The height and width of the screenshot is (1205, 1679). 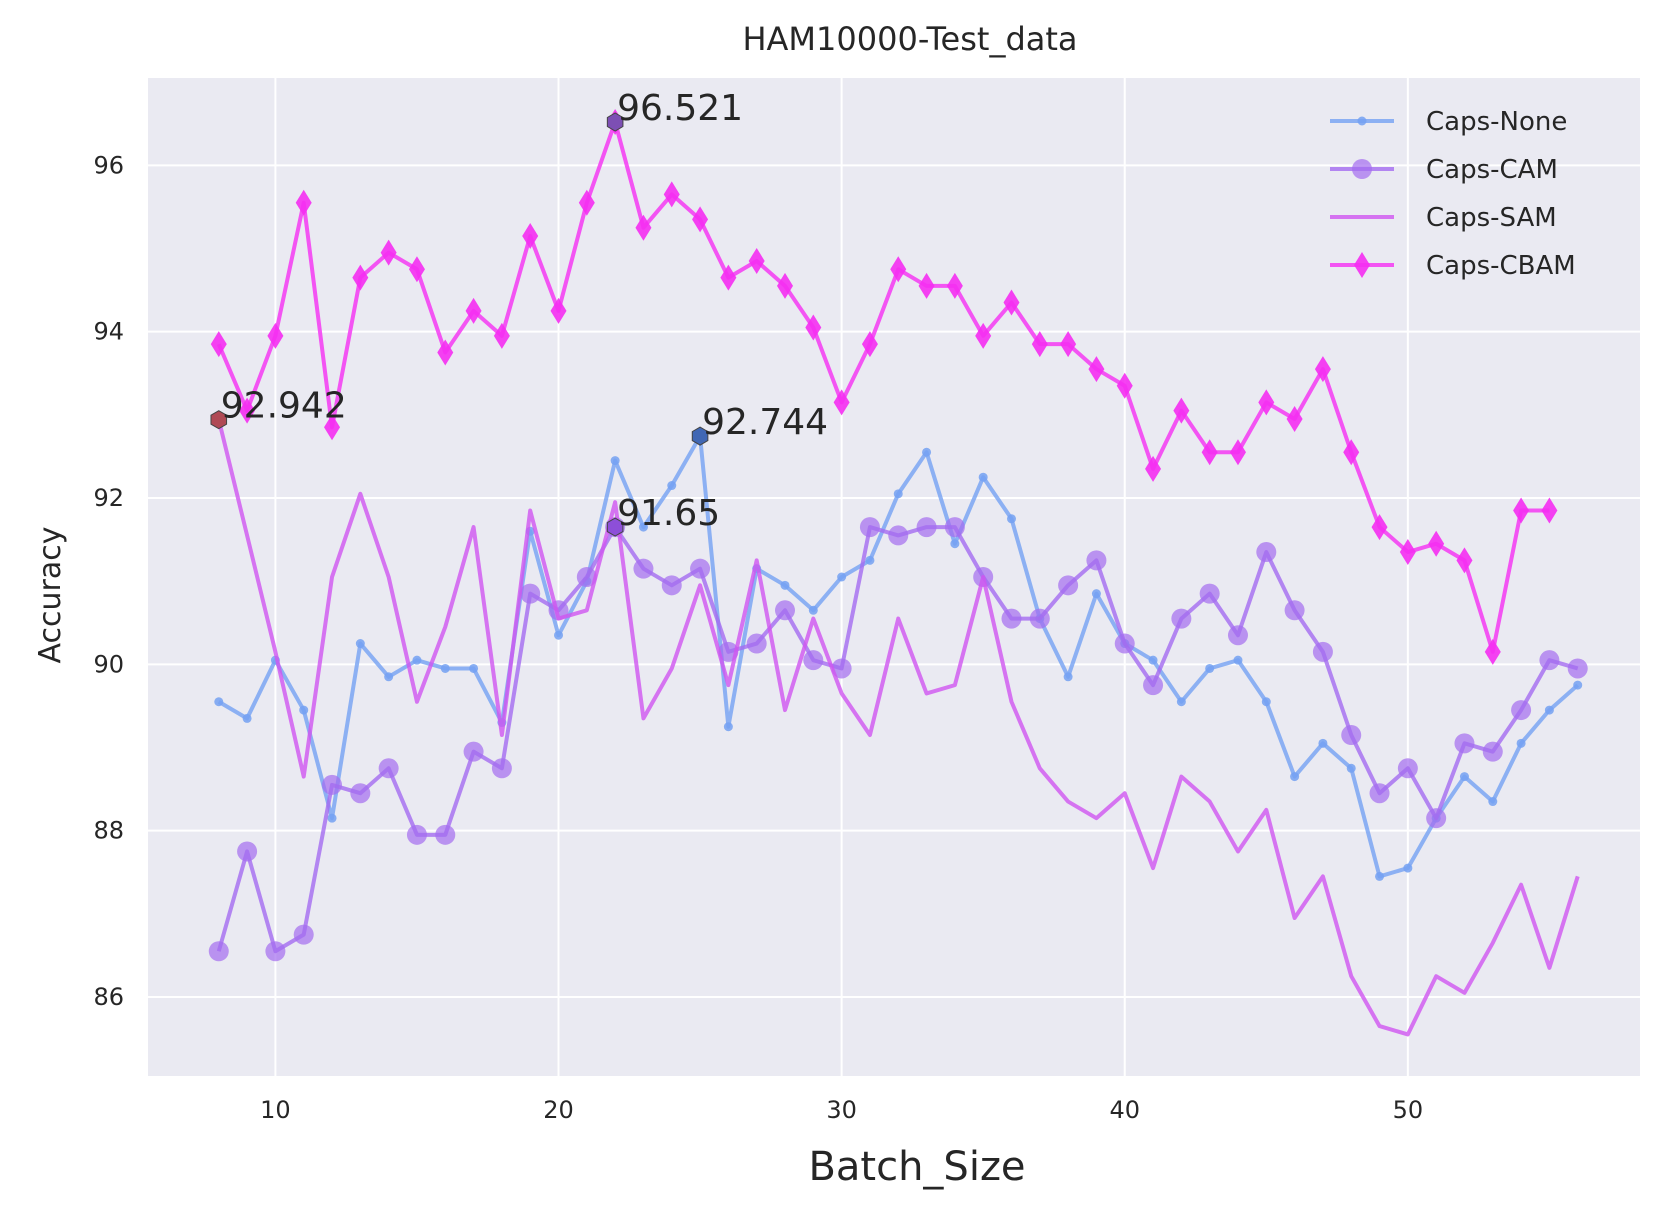 I want to click on y-tick-label: 96, so click(x=108, y=165).